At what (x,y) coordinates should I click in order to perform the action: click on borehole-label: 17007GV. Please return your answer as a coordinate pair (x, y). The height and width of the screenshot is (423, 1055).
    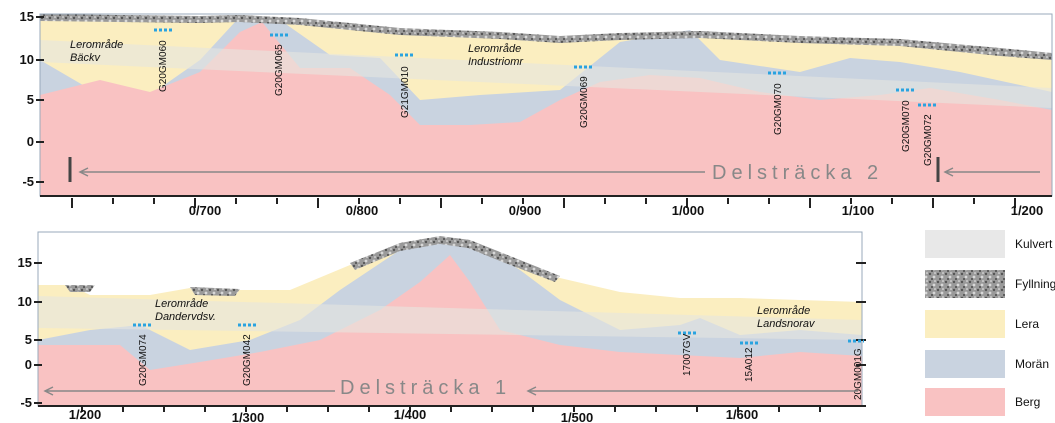
    Looking at the image, I should click on (687, 354).